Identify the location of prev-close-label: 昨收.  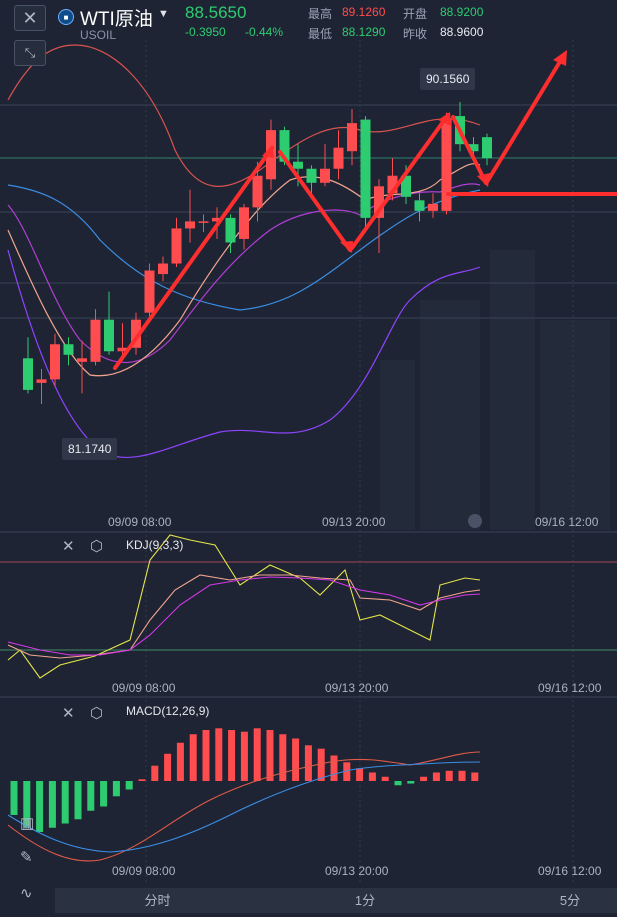
(415, 34).